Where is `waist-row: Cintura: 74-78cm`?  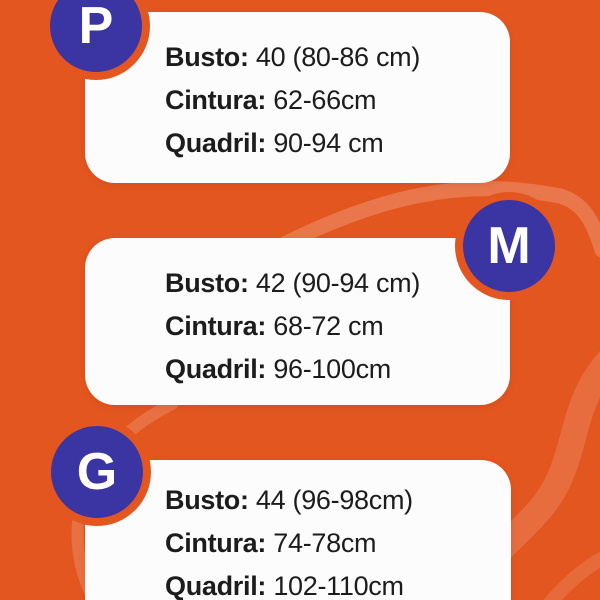 waist-row: Cintura: 74-78cm is located at coordinates (328, 543).